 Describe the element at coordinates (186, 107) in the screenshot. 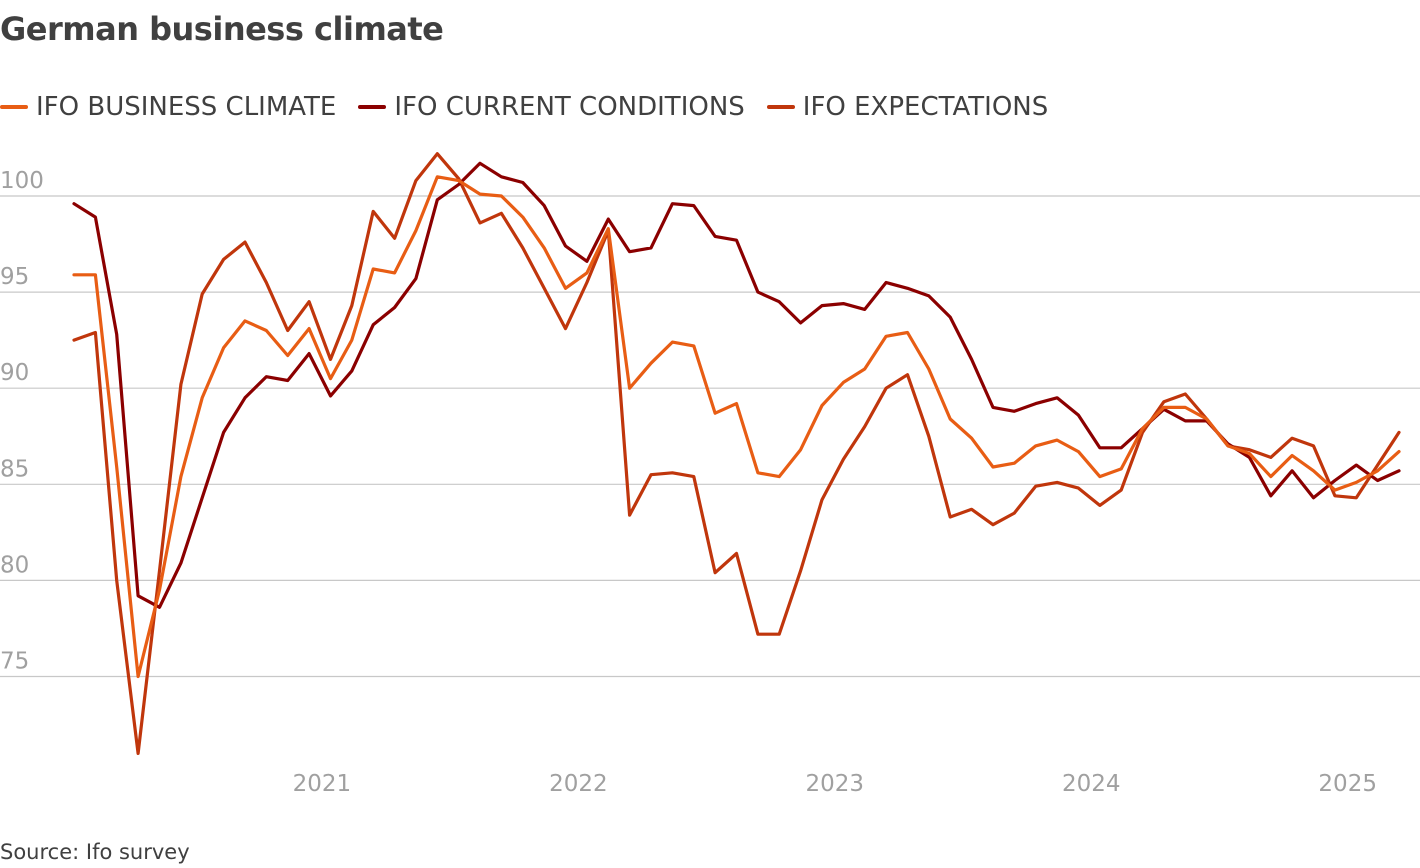

I see `legend-label: IFO BUSINESS CLIMATE` at that location.